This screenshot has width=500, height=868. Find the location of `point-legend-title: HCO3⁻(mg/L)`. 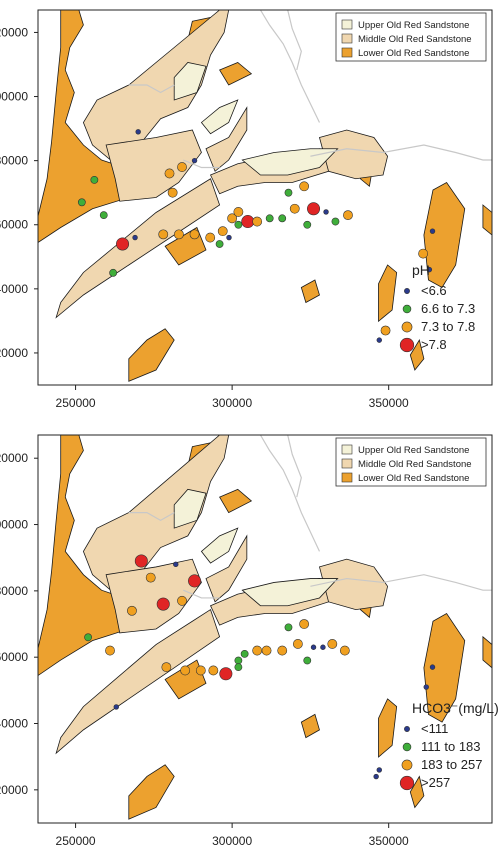

point-legend-title: HCO3⁻(mg/L) is located at coordinates (455, 708).